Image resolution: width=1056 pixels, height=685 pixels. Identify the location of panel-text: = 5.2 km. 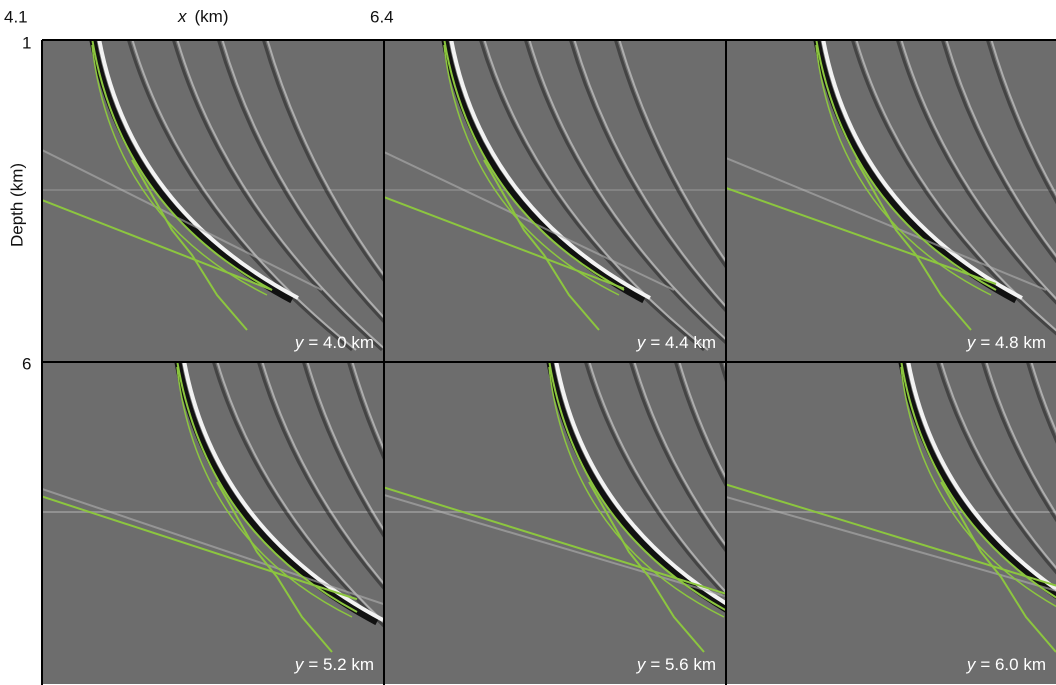
(341, 664).